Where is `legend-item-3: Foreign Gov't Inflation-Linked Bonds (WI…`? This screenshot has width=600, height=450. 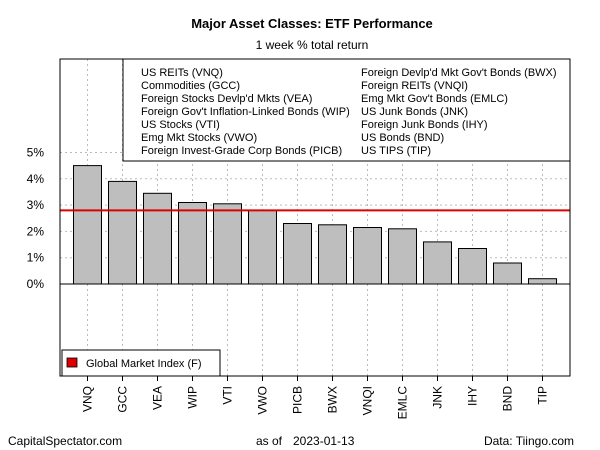 legend-item-3: Foreign Gov't Inflation-Linked Bonds (WI… is located at coordinates (245, 112).